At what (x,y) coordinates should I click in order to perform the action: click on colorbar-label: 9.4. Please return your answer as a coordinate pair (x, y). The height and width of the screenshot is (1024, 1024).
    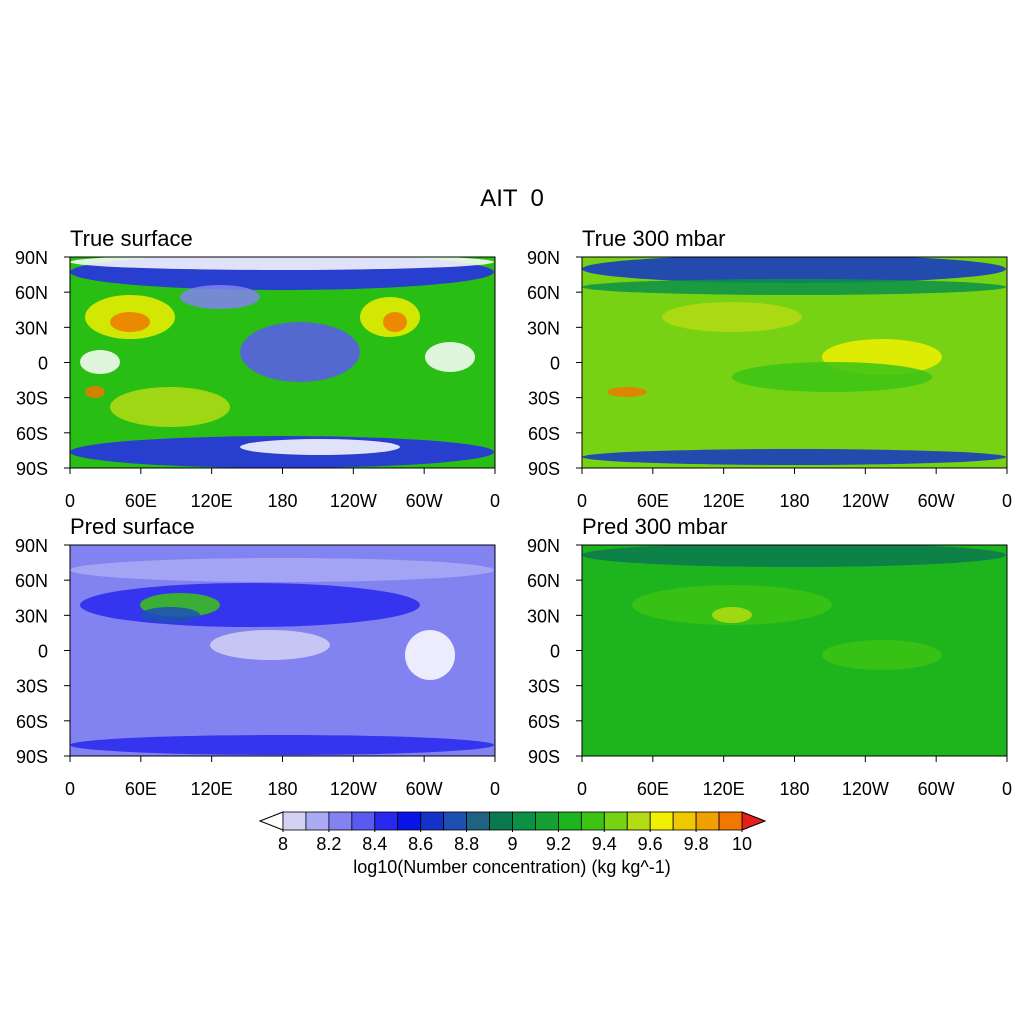
    Looking at the image, I should click on (604, 844).